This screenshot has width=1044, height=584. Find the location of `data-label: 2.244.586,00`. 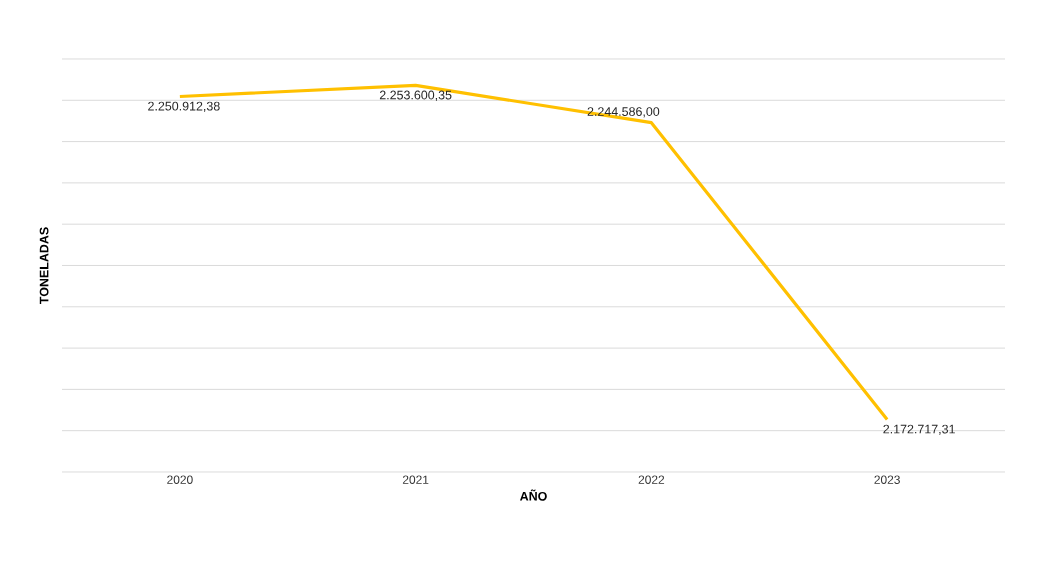

data-label: 2.244.586,00 is located at coordinates (623, 112).